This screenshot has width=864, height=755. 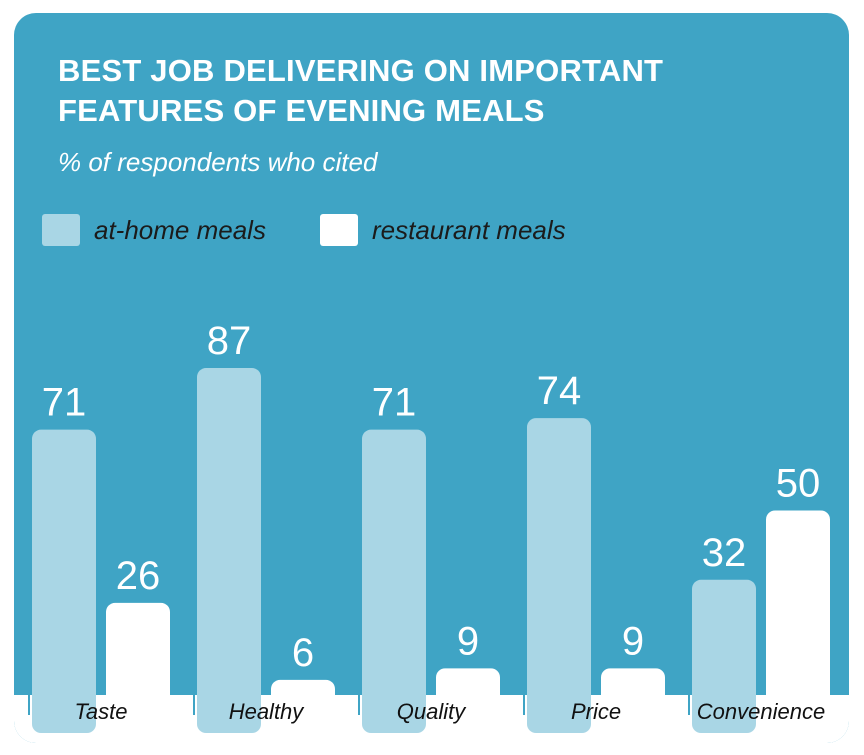 What do you see at coordinates (798, 484) in the screenshot?
I see `bar-value-restaurant-convenience: 50` at bounding box center [798, 484].